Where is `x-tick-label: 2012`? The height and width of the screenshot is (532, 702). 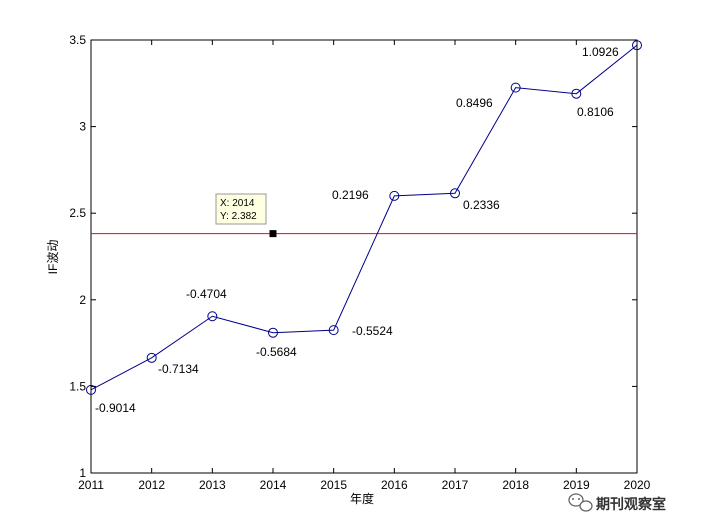
x-tick-label: 2012 is located at coordinates (151, 485).